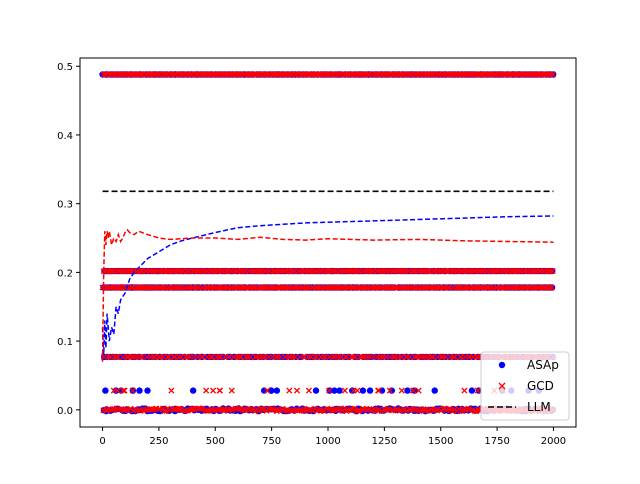  I want to click on legend-marker-gcd, so click(502, 386).